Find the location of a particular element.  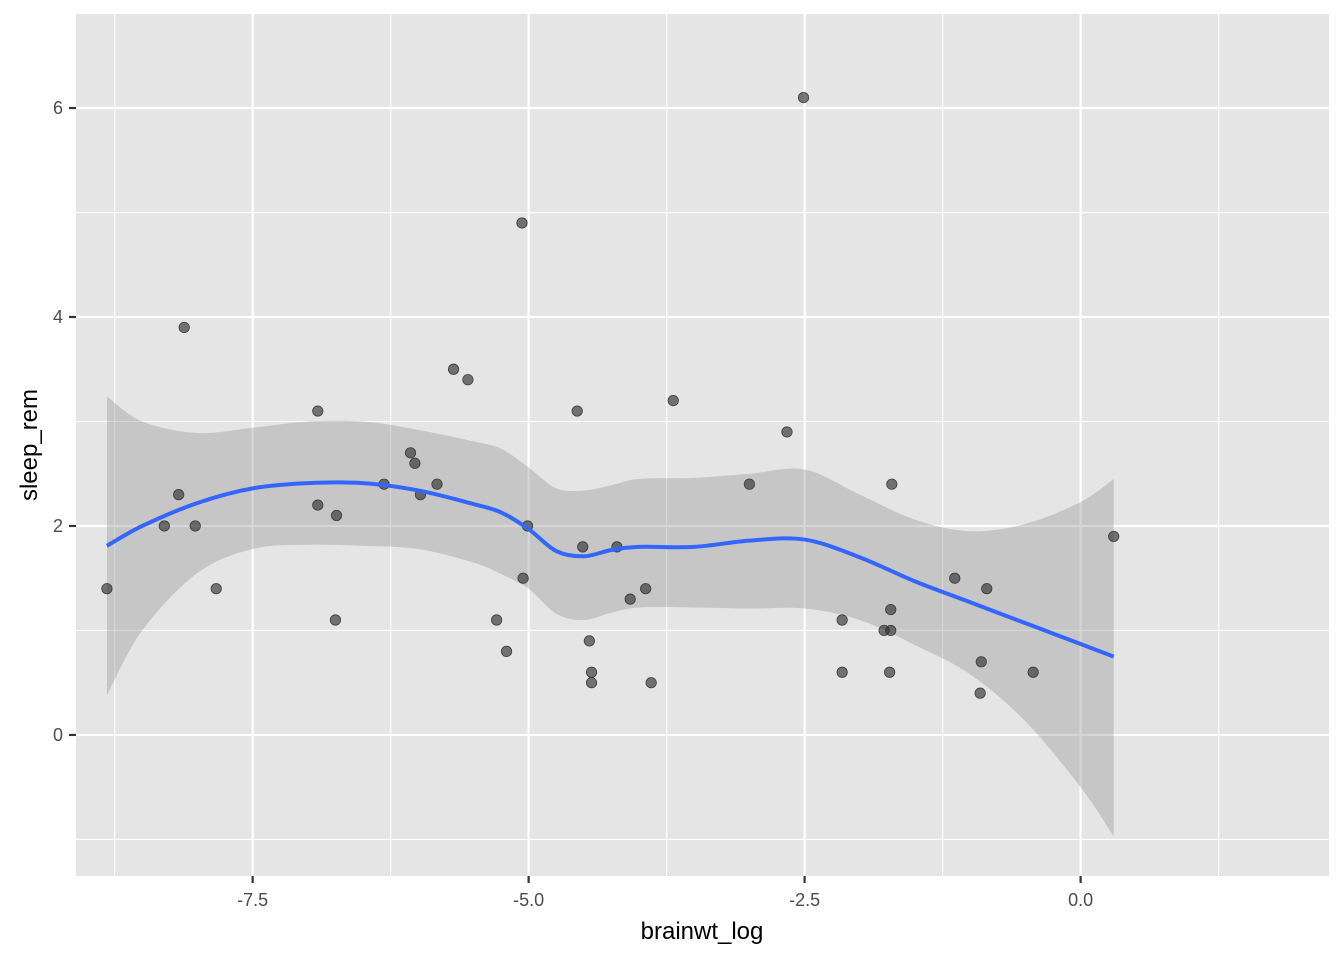

x-axis-ticks: -7.5 -5.0 -2.5 0.0 is located at coordinates (665, 893).